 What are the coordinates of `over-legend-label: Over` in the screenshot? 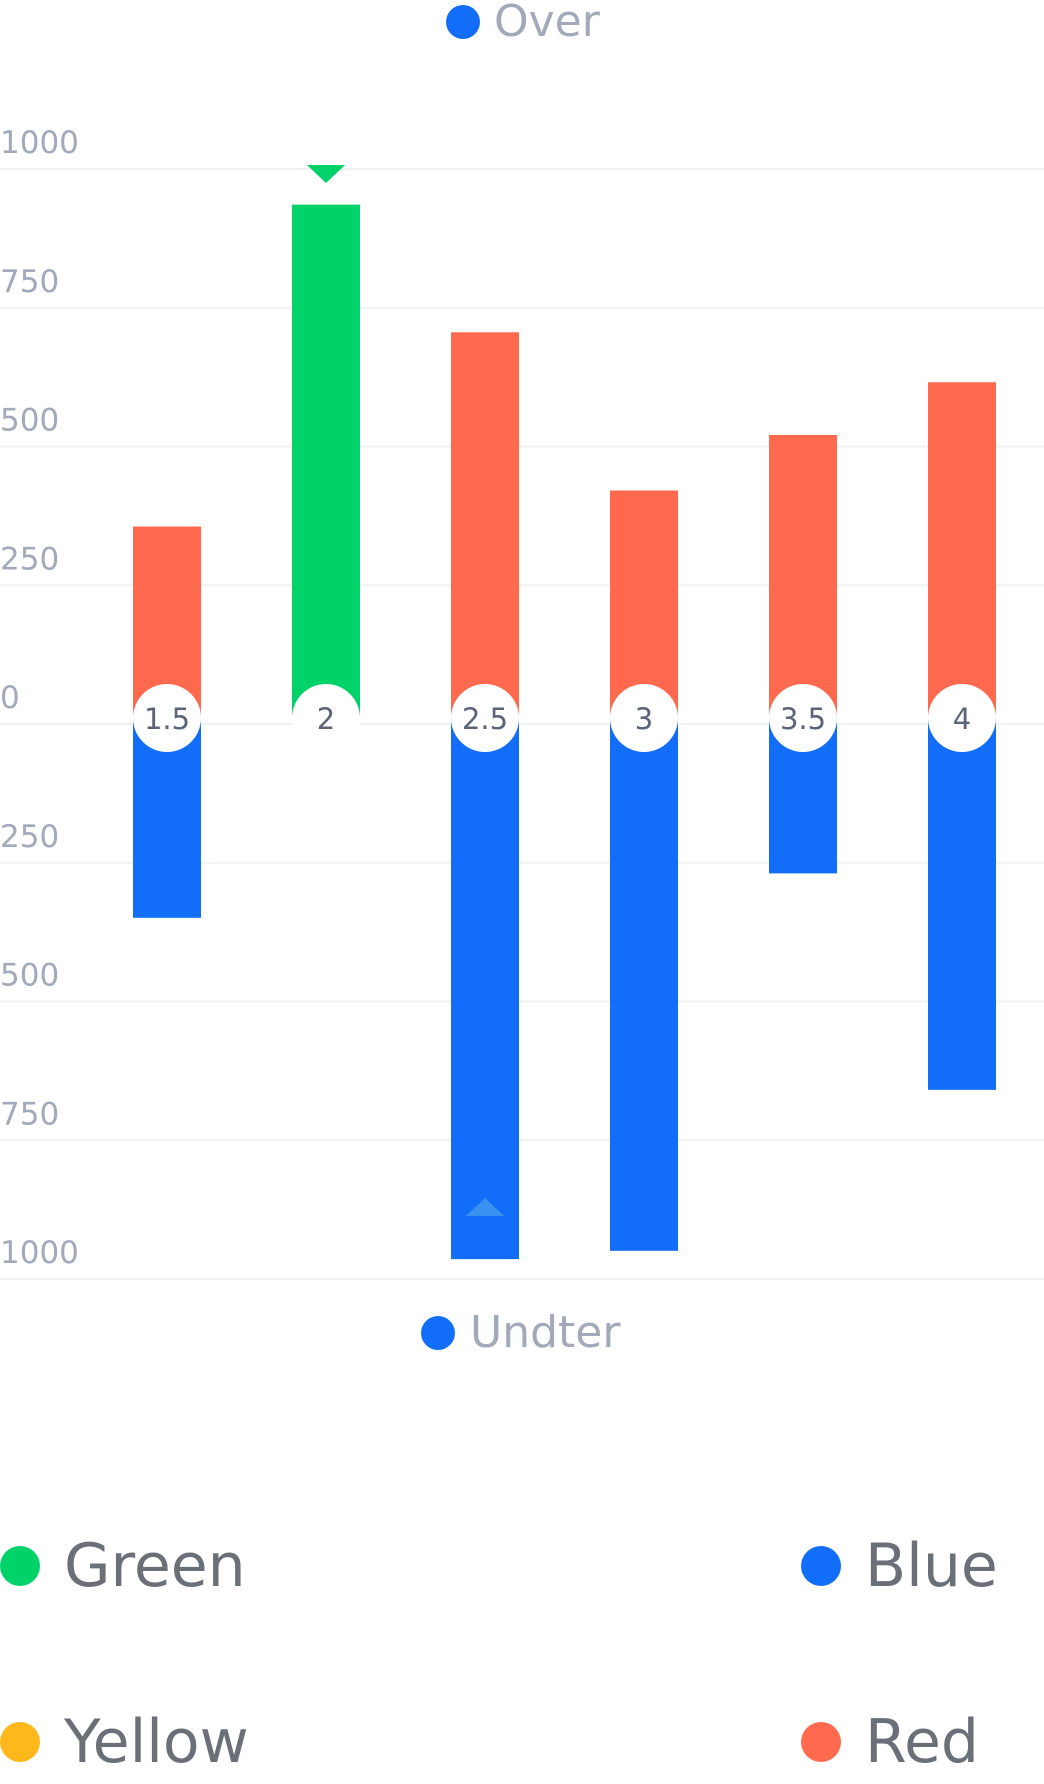 It's located at (547, 23).